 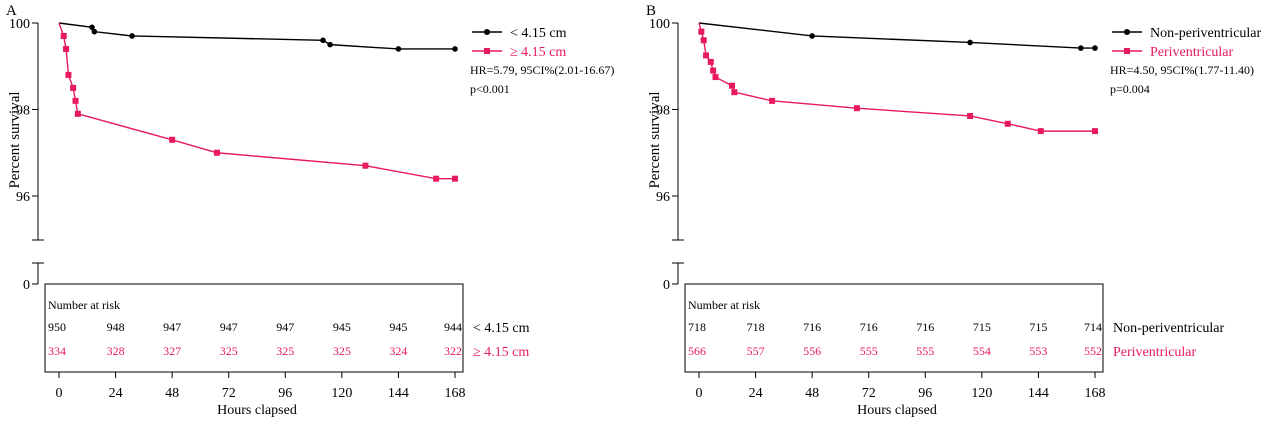 What do you see at coordinates (116, 351) in the screenshot?
I see `risk-table-cell: 328` at bounding box center [116, 351].